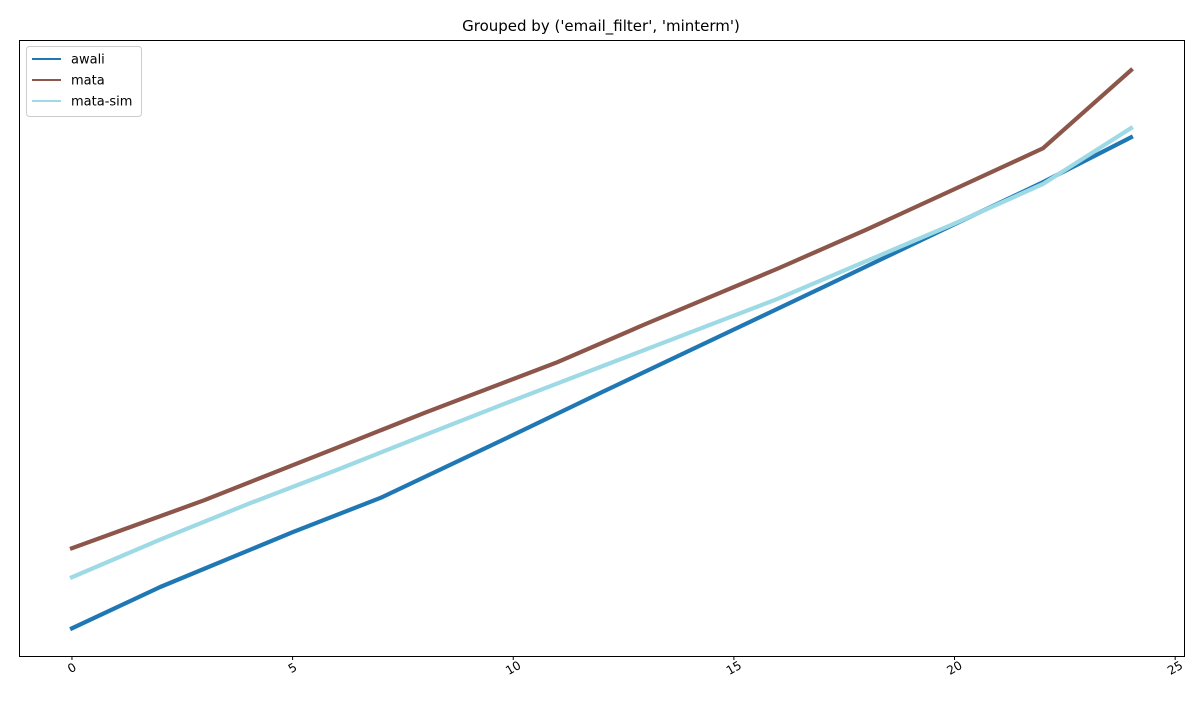 The width and height of the screenshot is (1204, 710). What do you see at coordinates (101, 102) in the screenshot?
I see `legend-label-mata-sim: mata-sim` at bounding box center [101, 102].